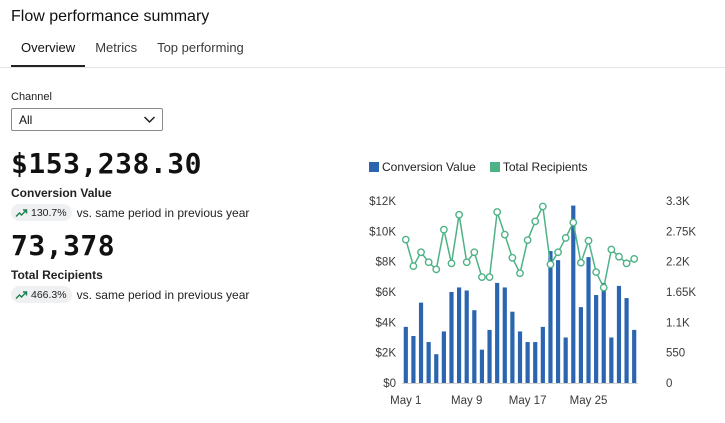  I want to click on legend-item-conversion: Conversion Value, so click(422, 167).